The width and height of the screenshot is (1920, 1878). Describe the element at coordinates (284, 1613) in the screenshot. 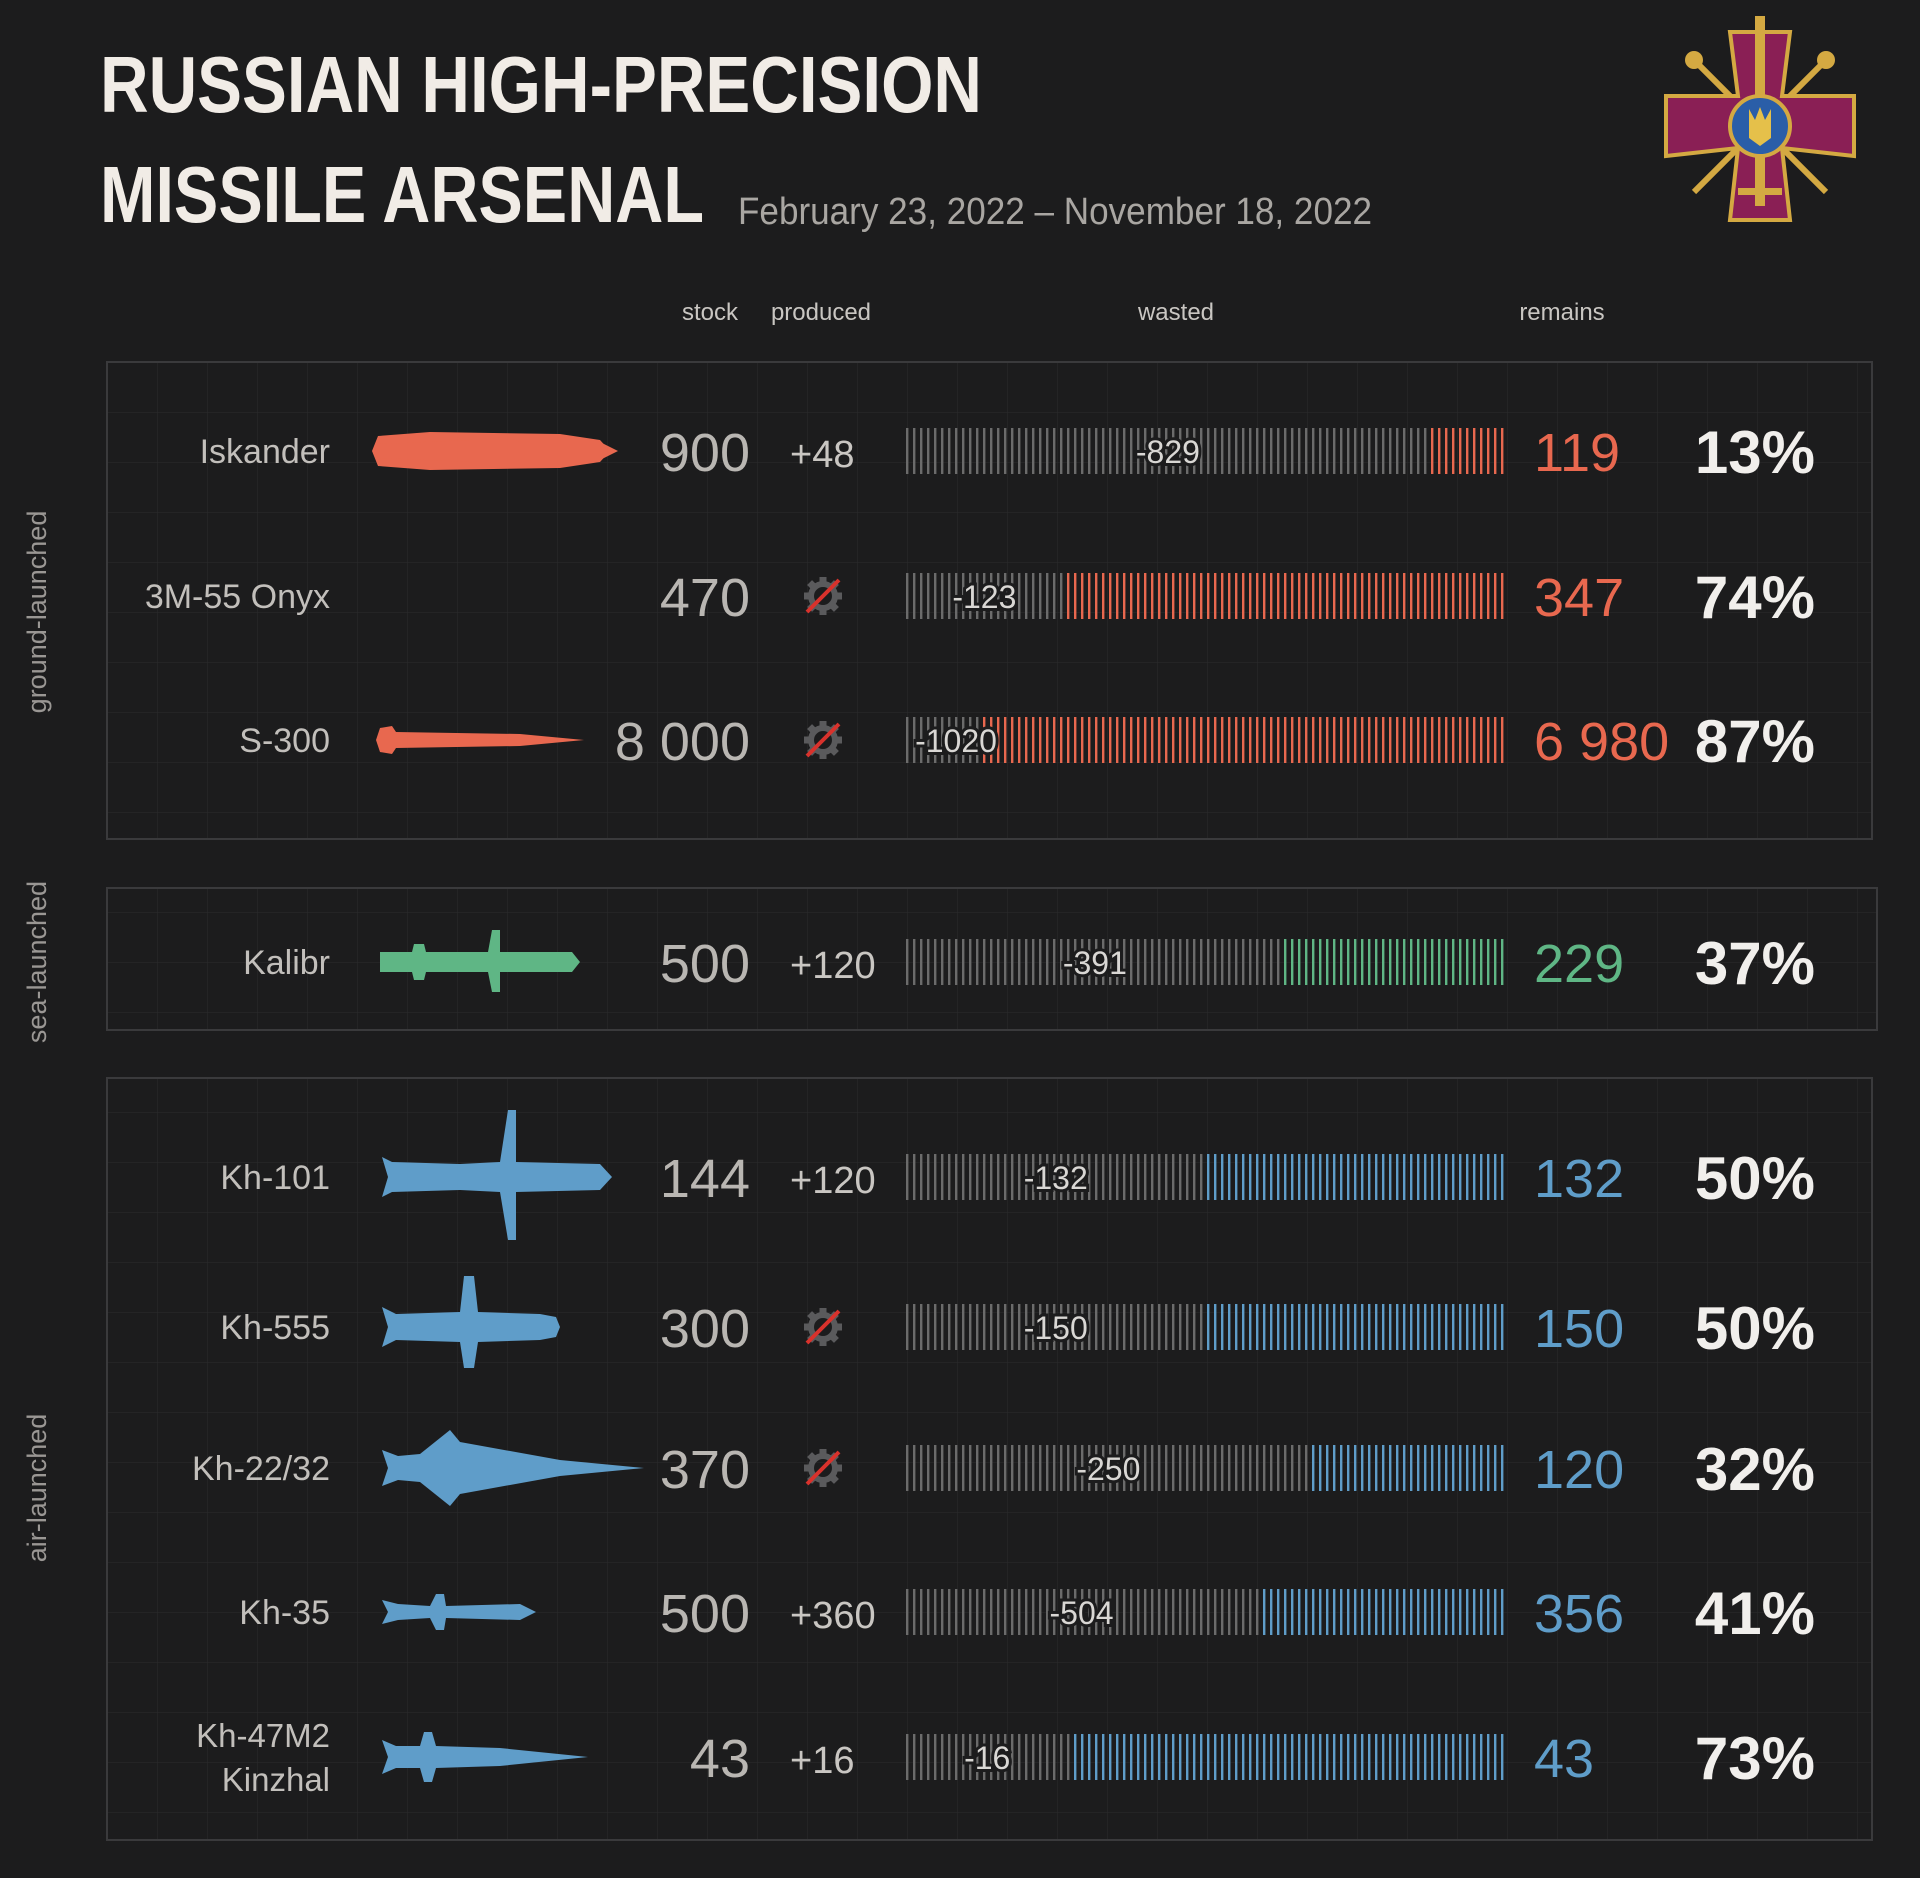

I see `missile-name: Kh-35` at that location.